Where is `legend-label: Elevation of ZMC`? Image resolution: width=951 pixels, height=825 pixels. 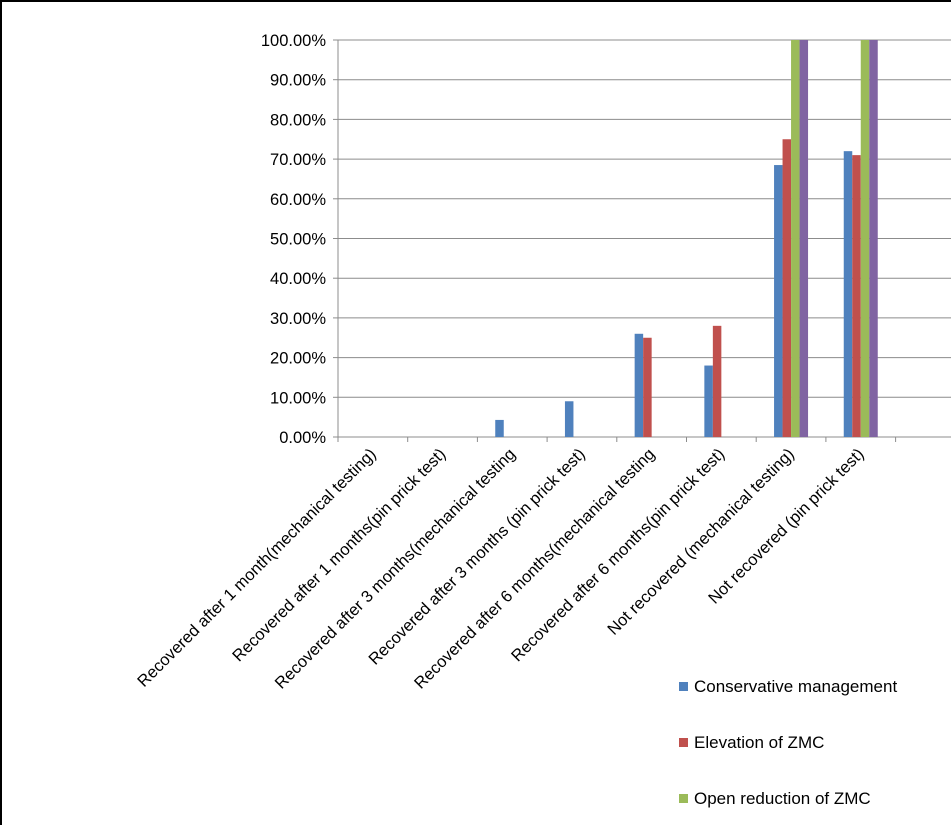 legend-label: Elevation of ZMC is located at coordinates (759, 742).